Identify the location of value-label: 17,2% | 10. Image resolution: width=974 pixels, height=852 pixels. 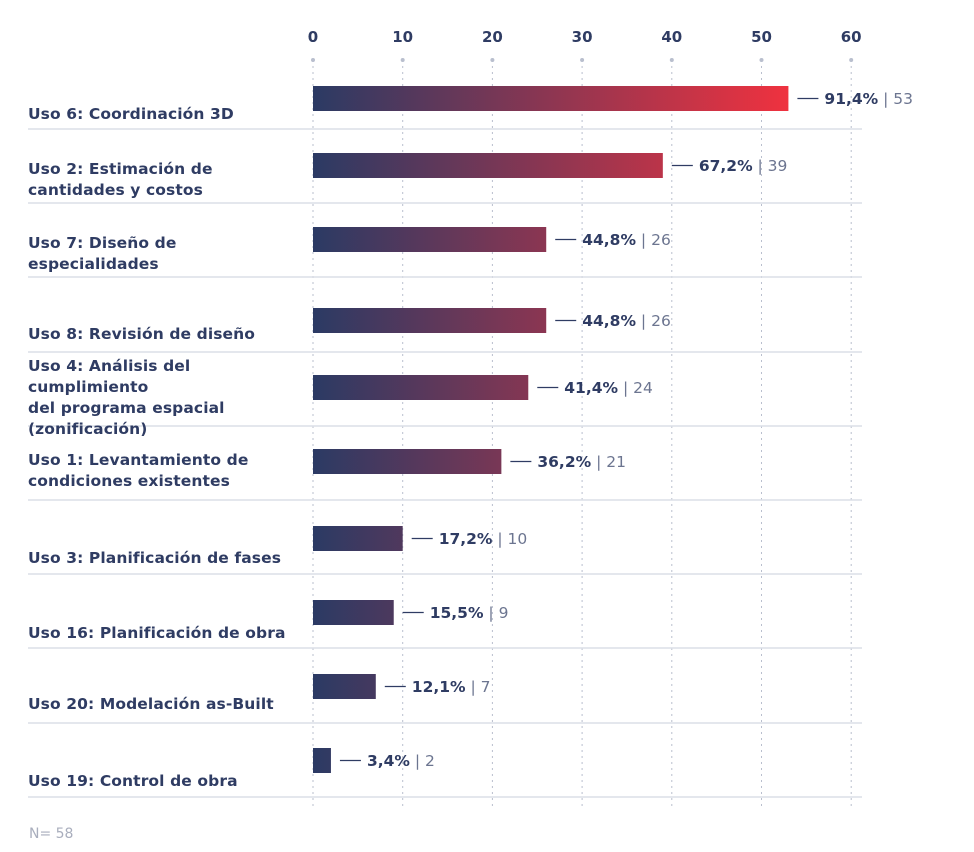
(483, 539).